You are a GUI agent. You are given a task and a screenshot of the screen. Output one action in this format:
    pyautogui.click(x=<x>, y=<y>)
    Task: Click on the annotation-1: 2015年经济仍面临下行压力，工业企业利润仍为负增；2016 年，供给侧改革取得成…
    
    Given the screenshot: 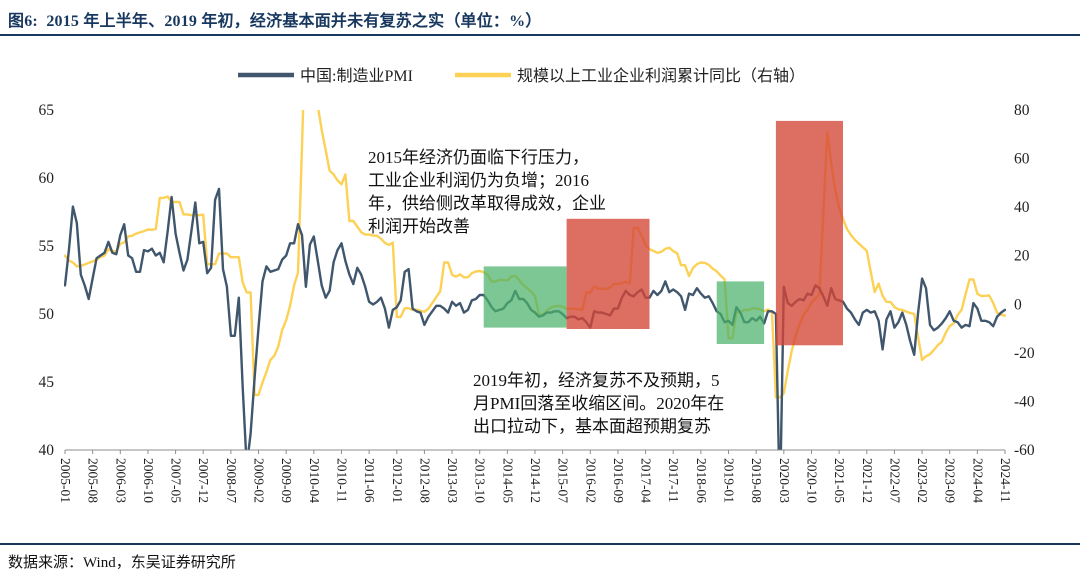 What is the action you would take?
    pyautogui.click(x=487, y=192)
    